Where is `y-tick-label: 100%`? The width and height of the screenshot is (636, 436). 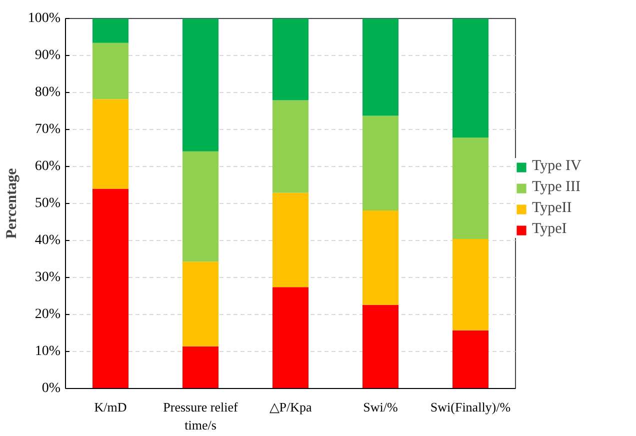
y-tick-label: 100% is located at coordinates (44, 18).